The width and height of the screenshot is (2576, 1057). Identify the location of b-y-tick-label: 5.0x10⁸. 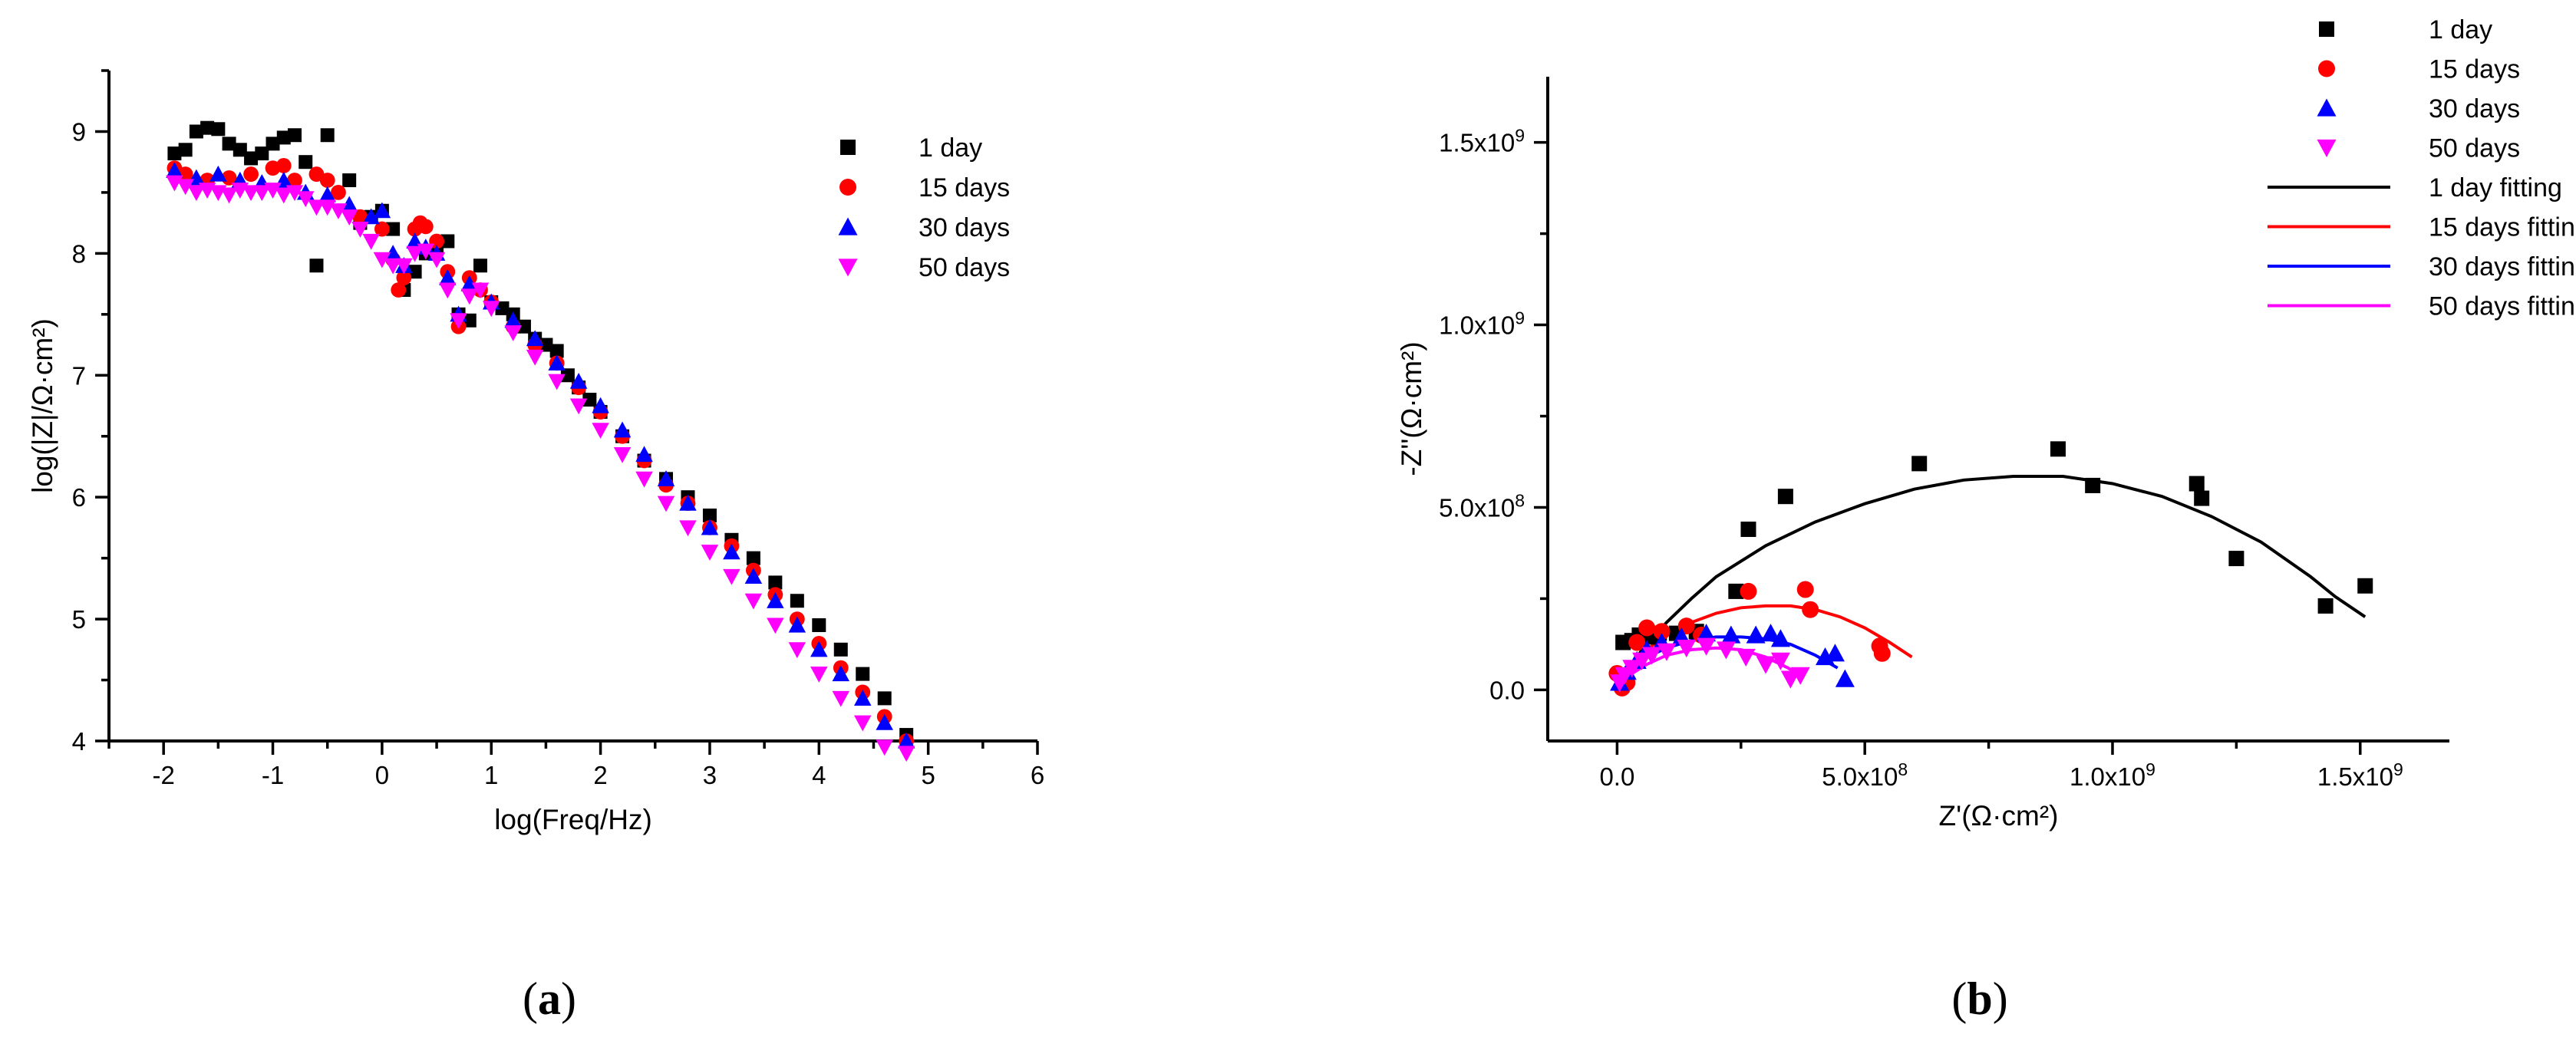
(1482, 506).